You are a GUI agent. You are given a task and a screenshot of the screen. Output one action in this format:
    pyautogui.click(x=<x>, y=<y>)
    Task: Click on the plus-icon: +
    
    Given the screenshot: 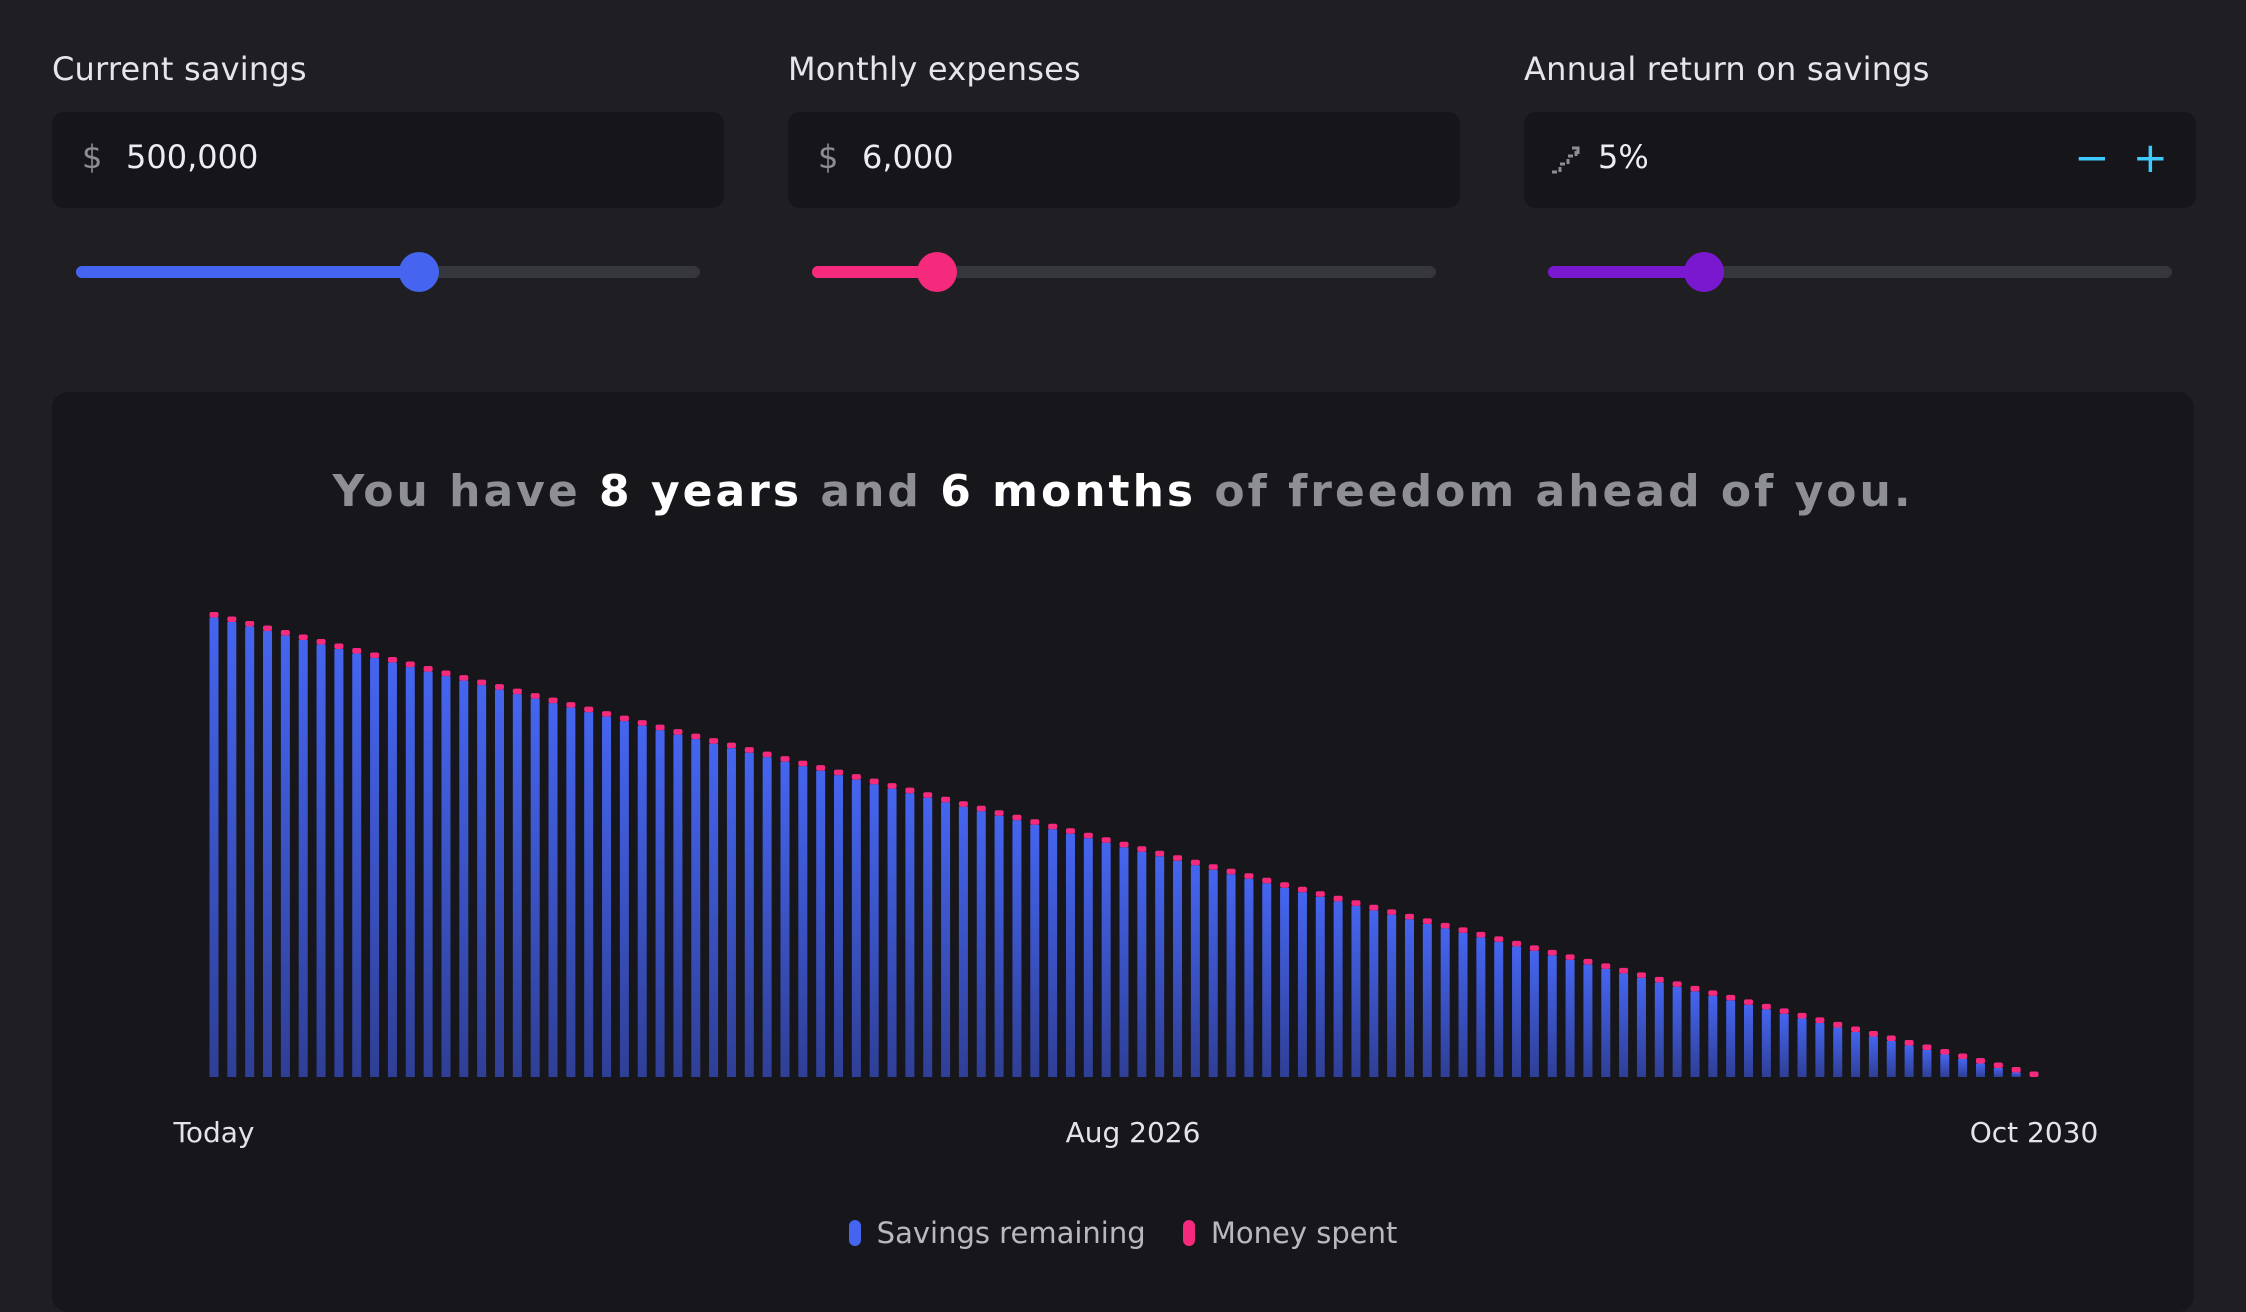 What is the action you would take?
    pyautogui.click(x=2150, y=157)
    